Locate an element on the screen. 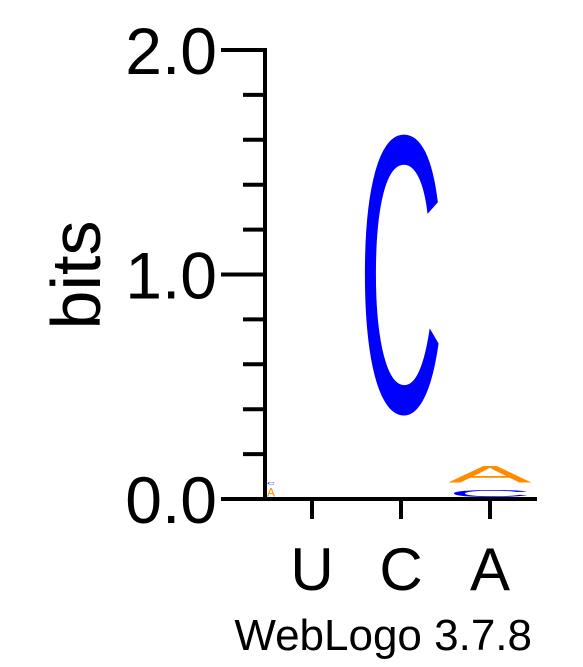  logo-letter-a-pos3: A is located at coordinates (490, 474).